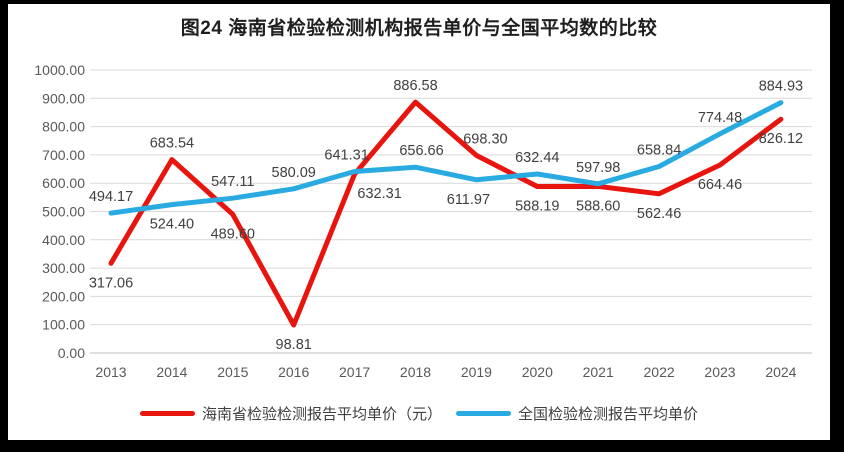  Describe the element at coordinates (483, 413) in the screenshot. I see `legend-swatch-national-line` at that location.